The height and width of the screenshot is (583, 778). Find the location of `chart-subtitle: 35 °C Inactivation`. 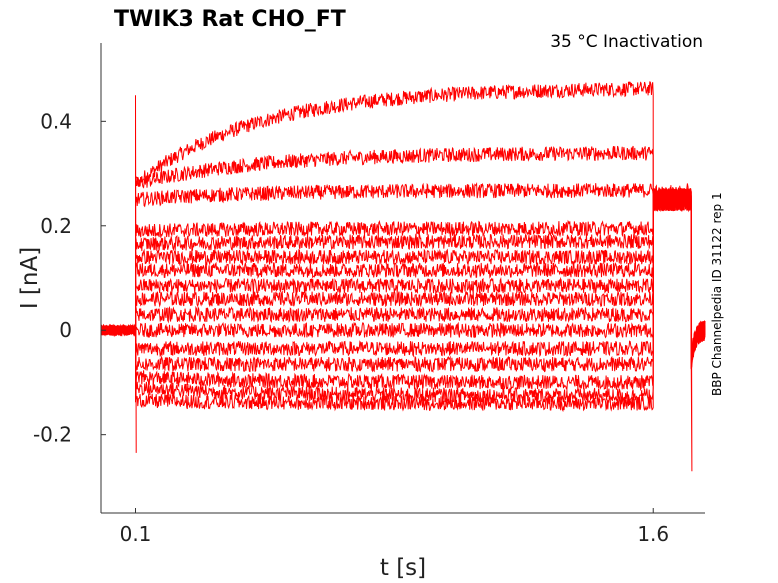

chart-subtitle: 35 °C Inactivation is located at coordinates (626, 42).